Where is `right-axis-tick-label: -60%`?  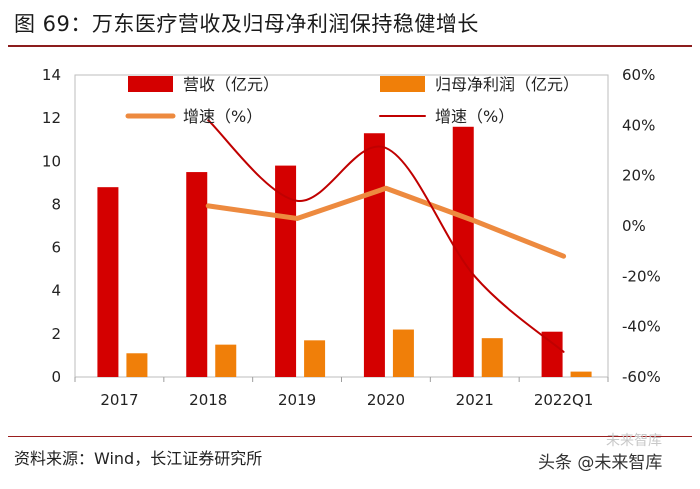
right-axis-tick-label: -60% is located at coordinates (641, 377).